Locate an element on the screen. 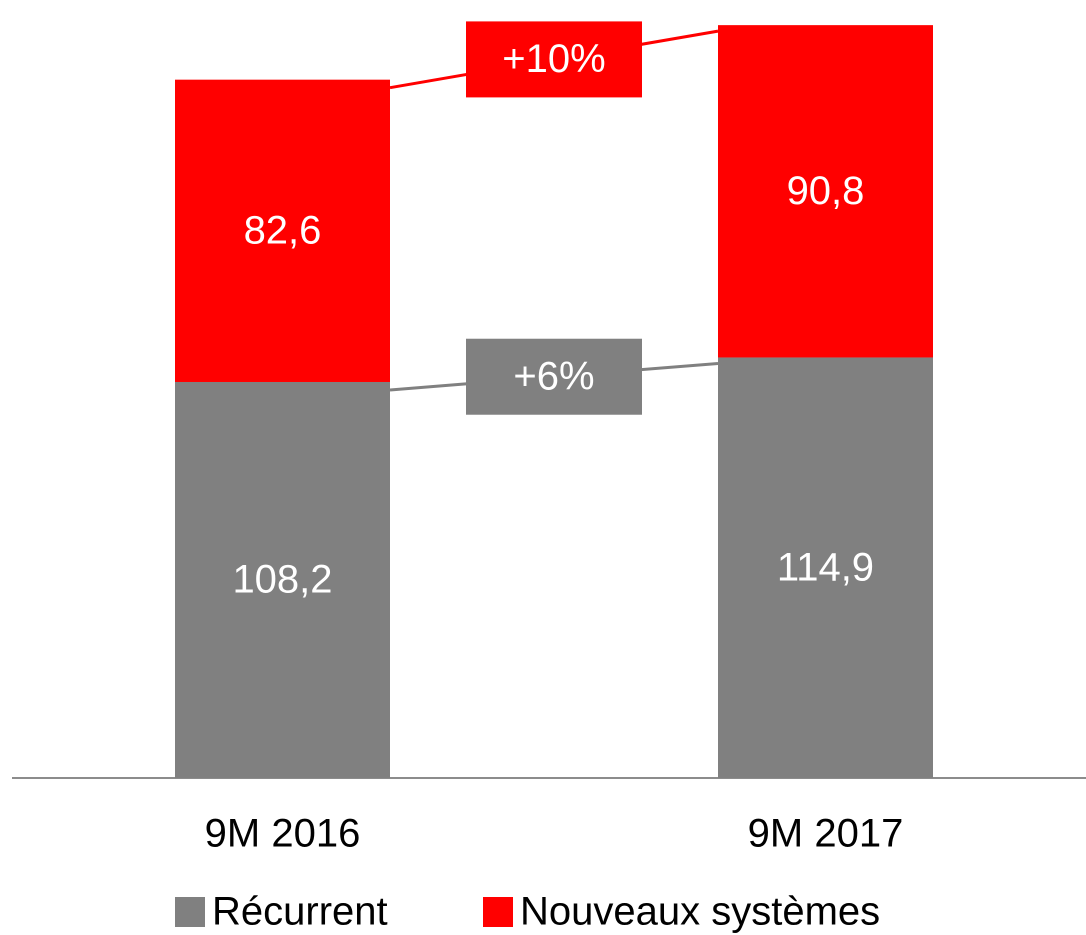 This screenshot has height=935, width=1086. x-tick-label: 9M 2016 is located at coordinates (283, 834).